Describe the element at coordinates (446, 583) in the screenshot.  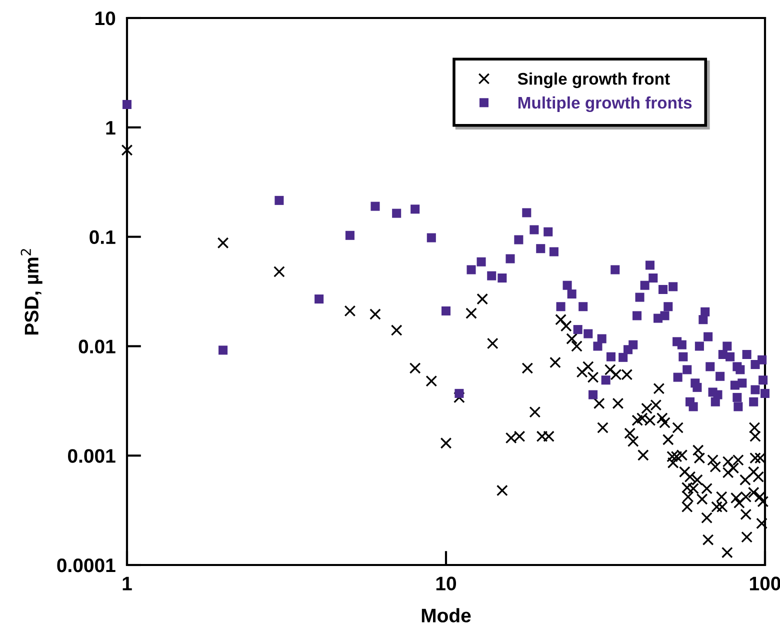
I see `x-tick-label: 10` at that location.